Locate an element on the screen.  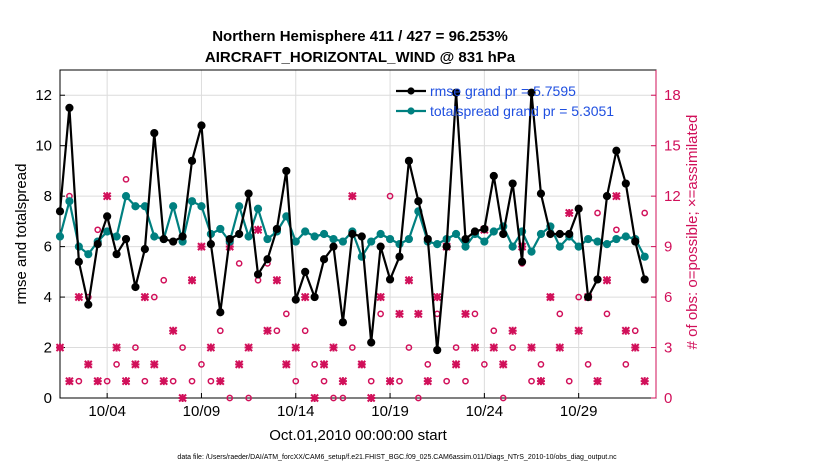
y-tick-label-left: 8 is located at coordinates (48, 196).